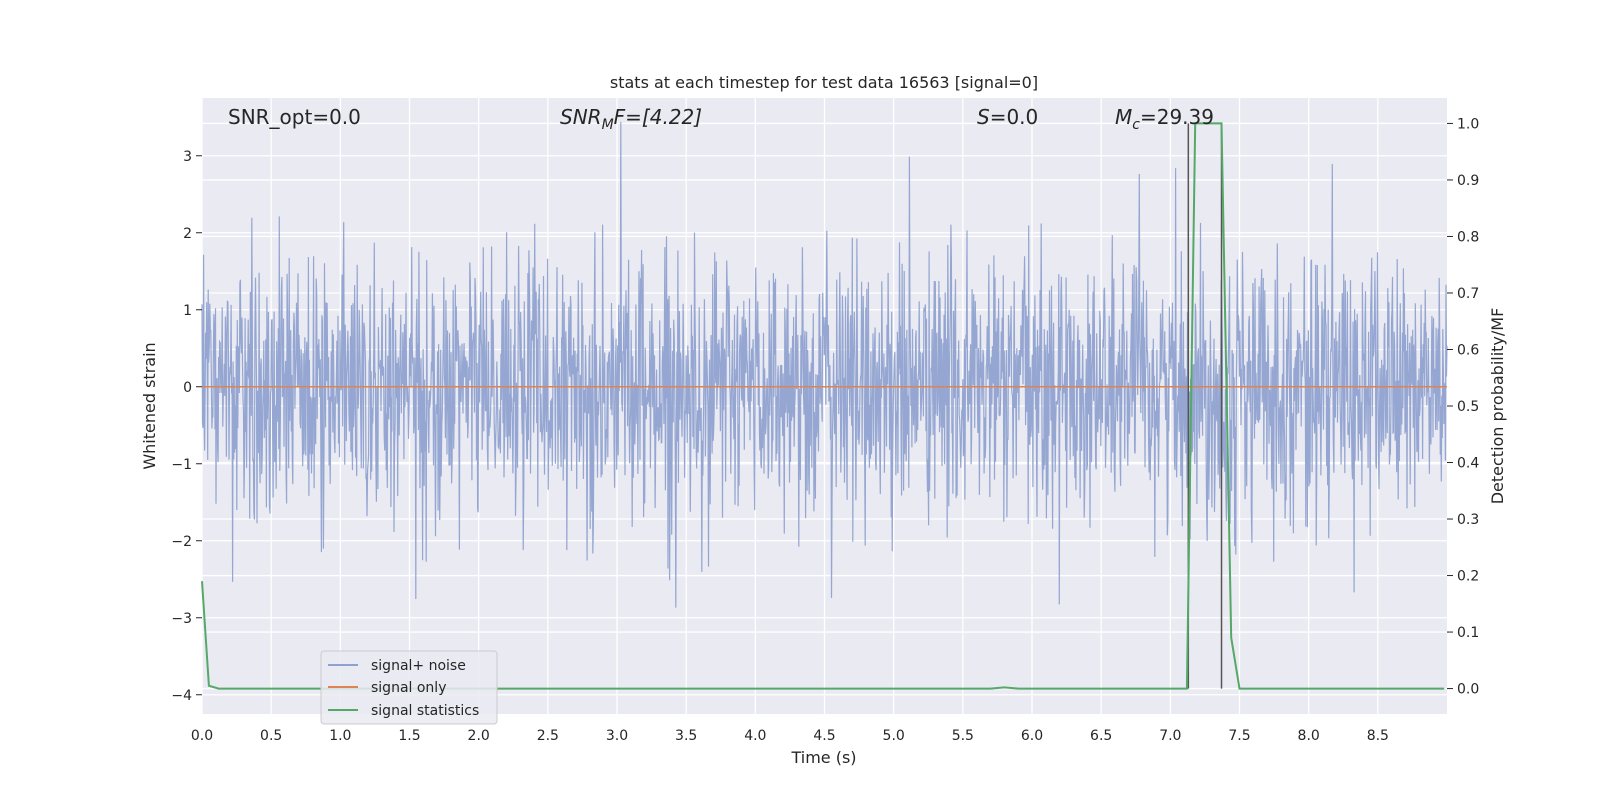  Describe the element at coordinates (686, 736) in the screenshot. I see `x-tick-label: 3.5` at that location.